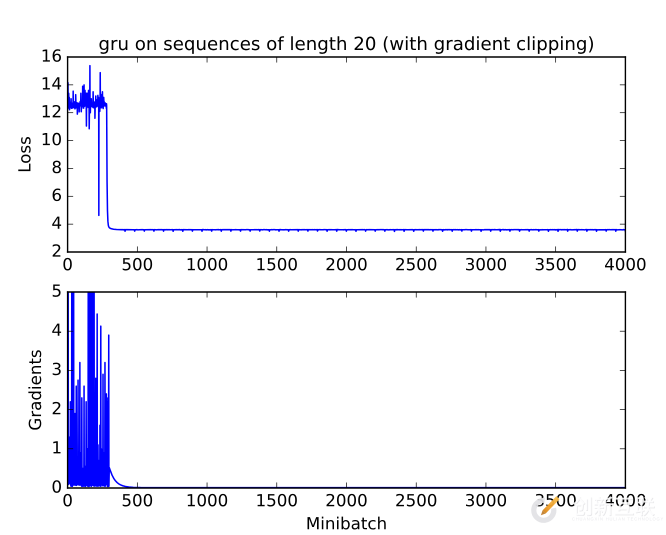  What do you see at coordinates (618, 518) in the screenshot?
I see `svg-text: CHUANGXIN HULIAN TECHNOLOGY` at bounding box center [618, 518].